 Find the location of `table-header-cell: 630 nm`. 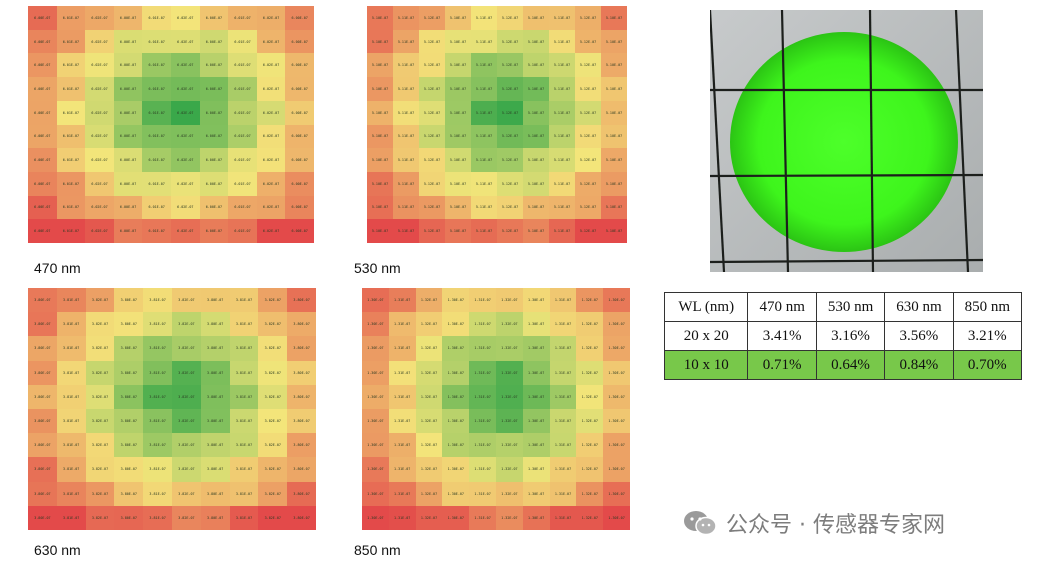

table-header-cell: 630 nm is located at coordinates (919, 307).